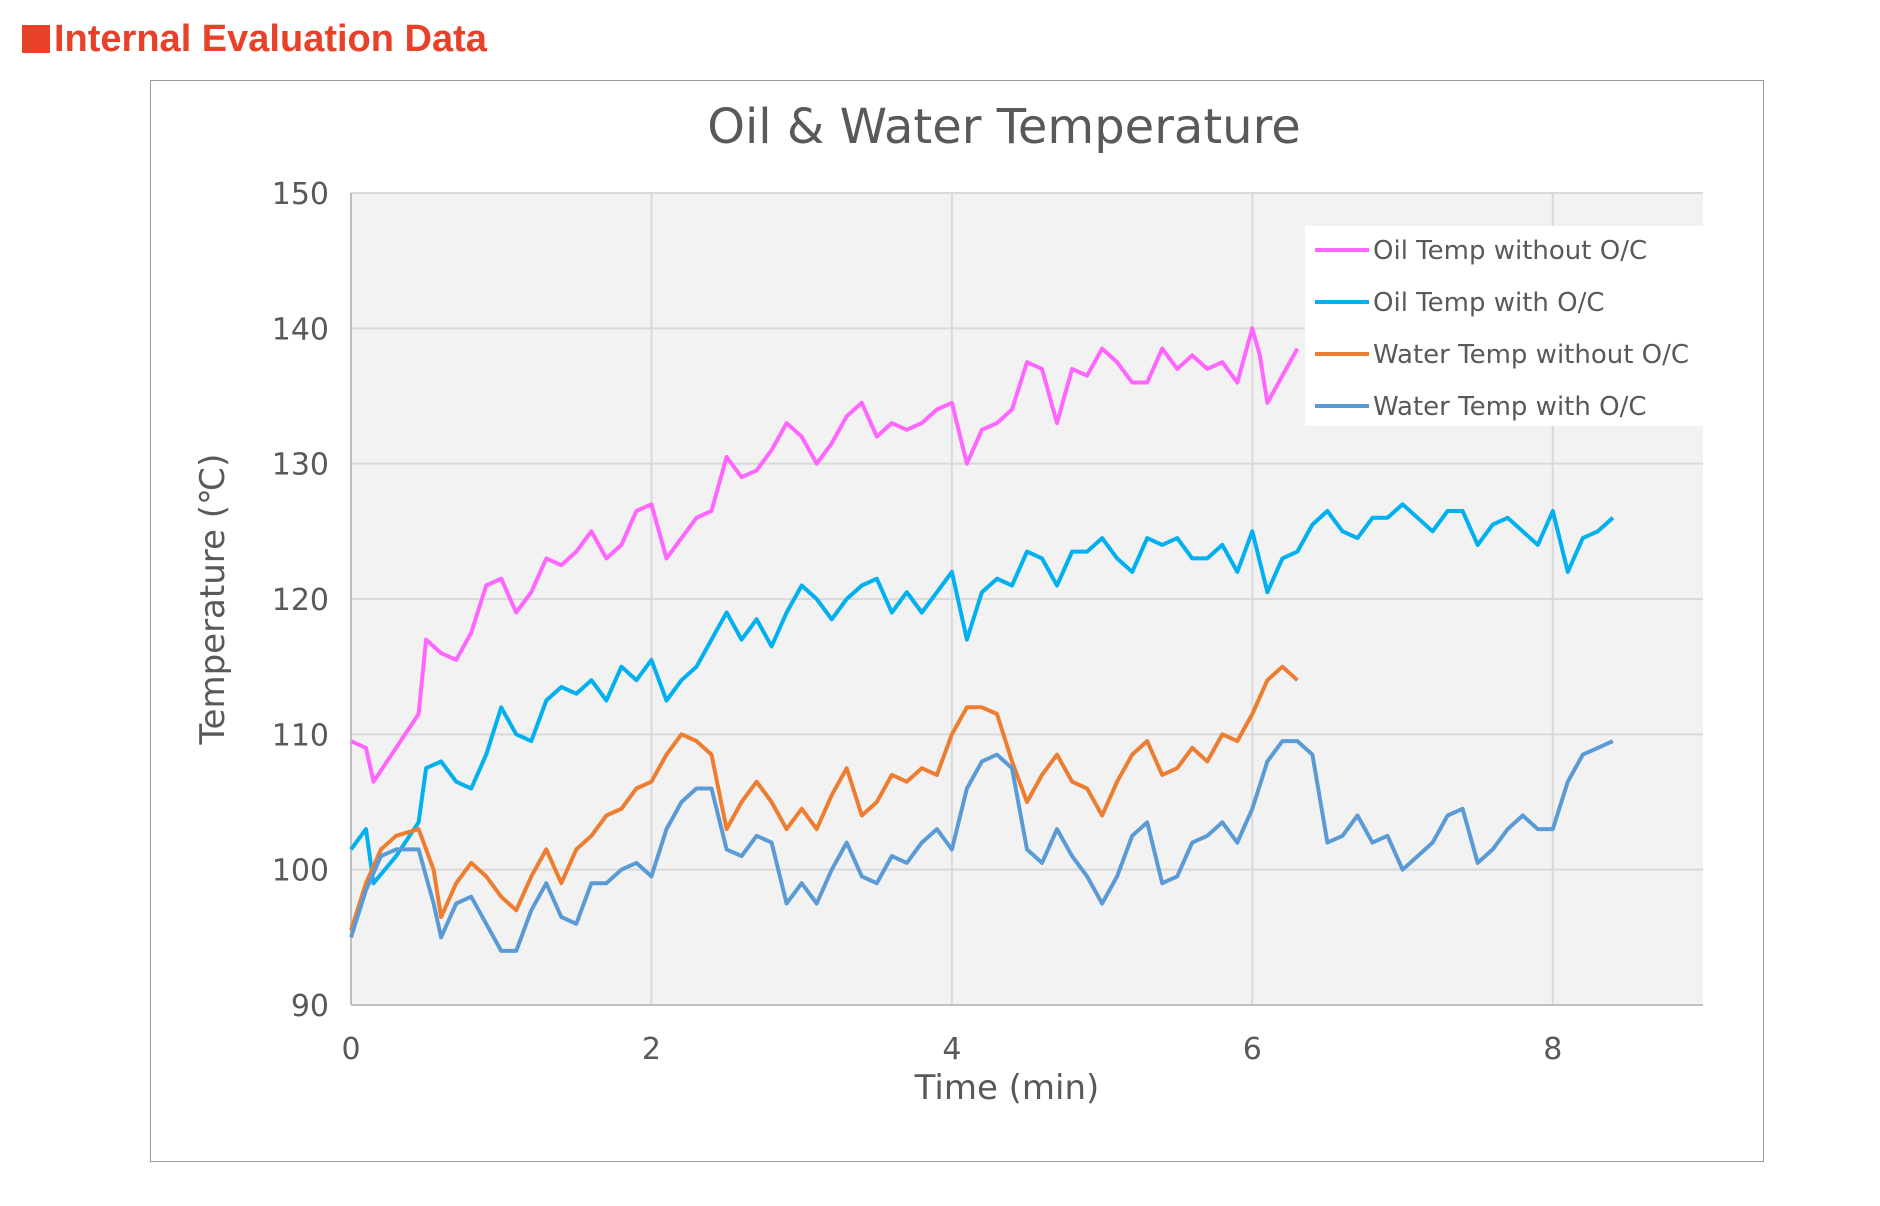  Describe the element at coordinates (350, 1049) in the screenshot. I see `x-tick-label: 0` at that location.